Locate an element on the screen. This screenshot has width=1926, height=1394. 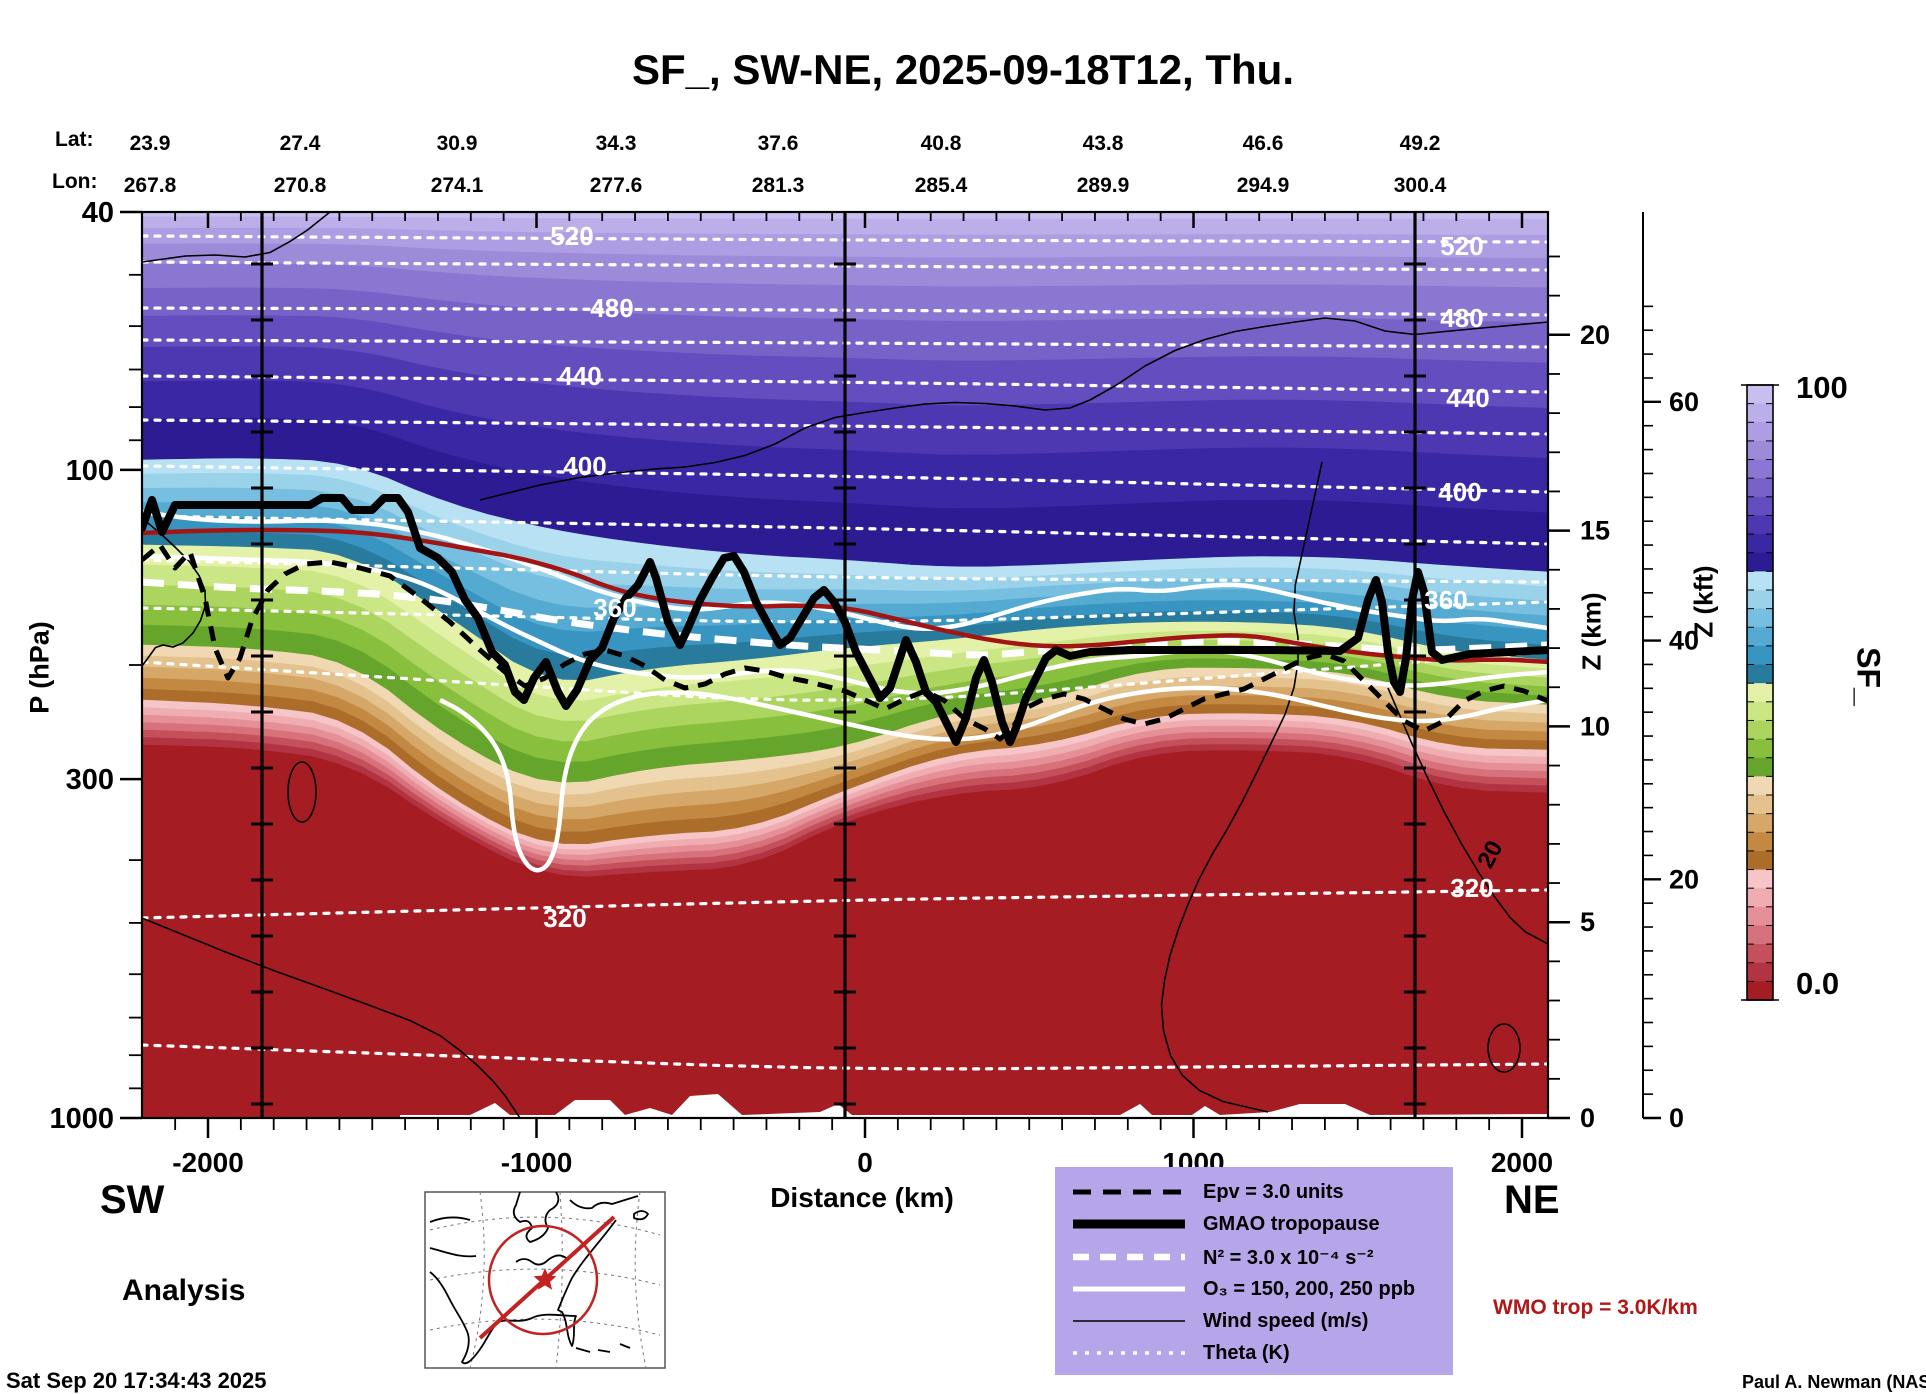
svg-text: 100 is located at coordinates (90, 471).